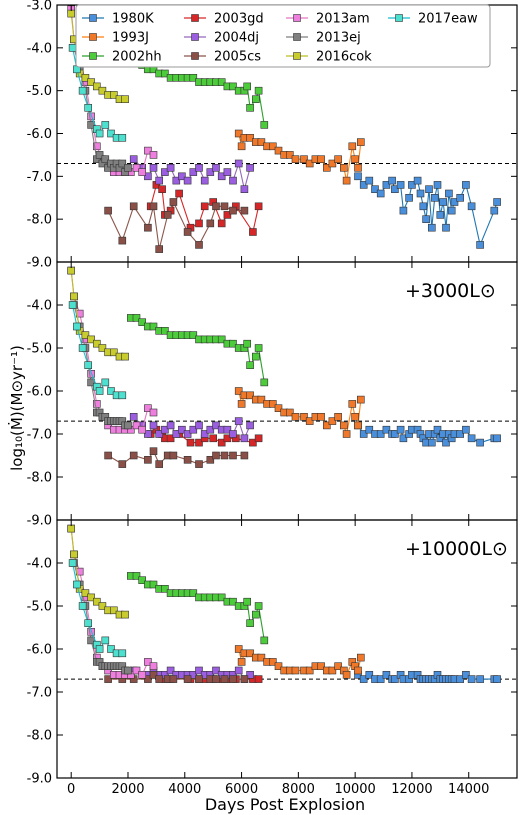  I want to click on y-tick-label: -6.0, so click(39, 134).